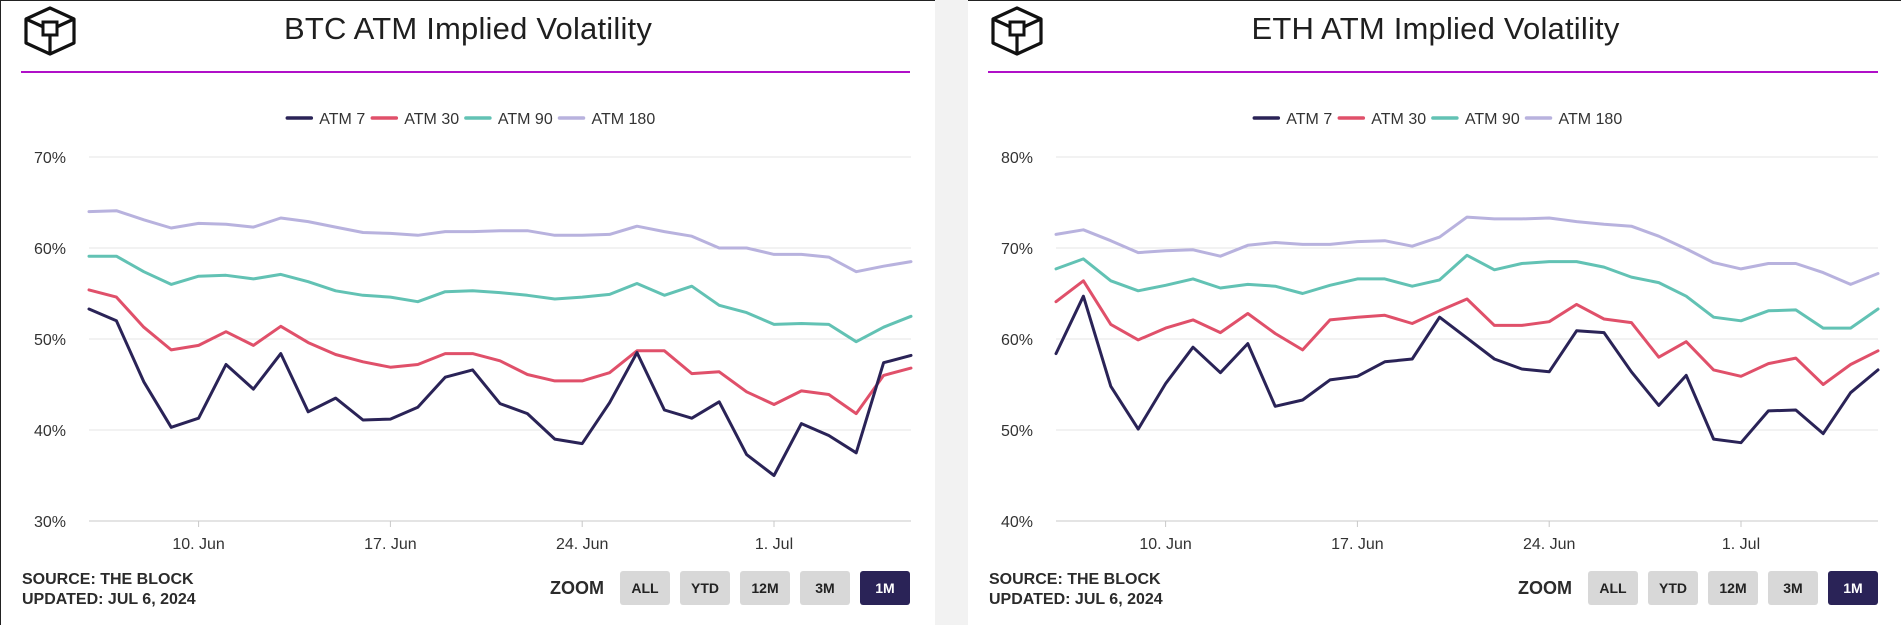  Describe the element at coordinates (1017, 158) in the screenshot. I see `y-tick-label: 80%` at that location.